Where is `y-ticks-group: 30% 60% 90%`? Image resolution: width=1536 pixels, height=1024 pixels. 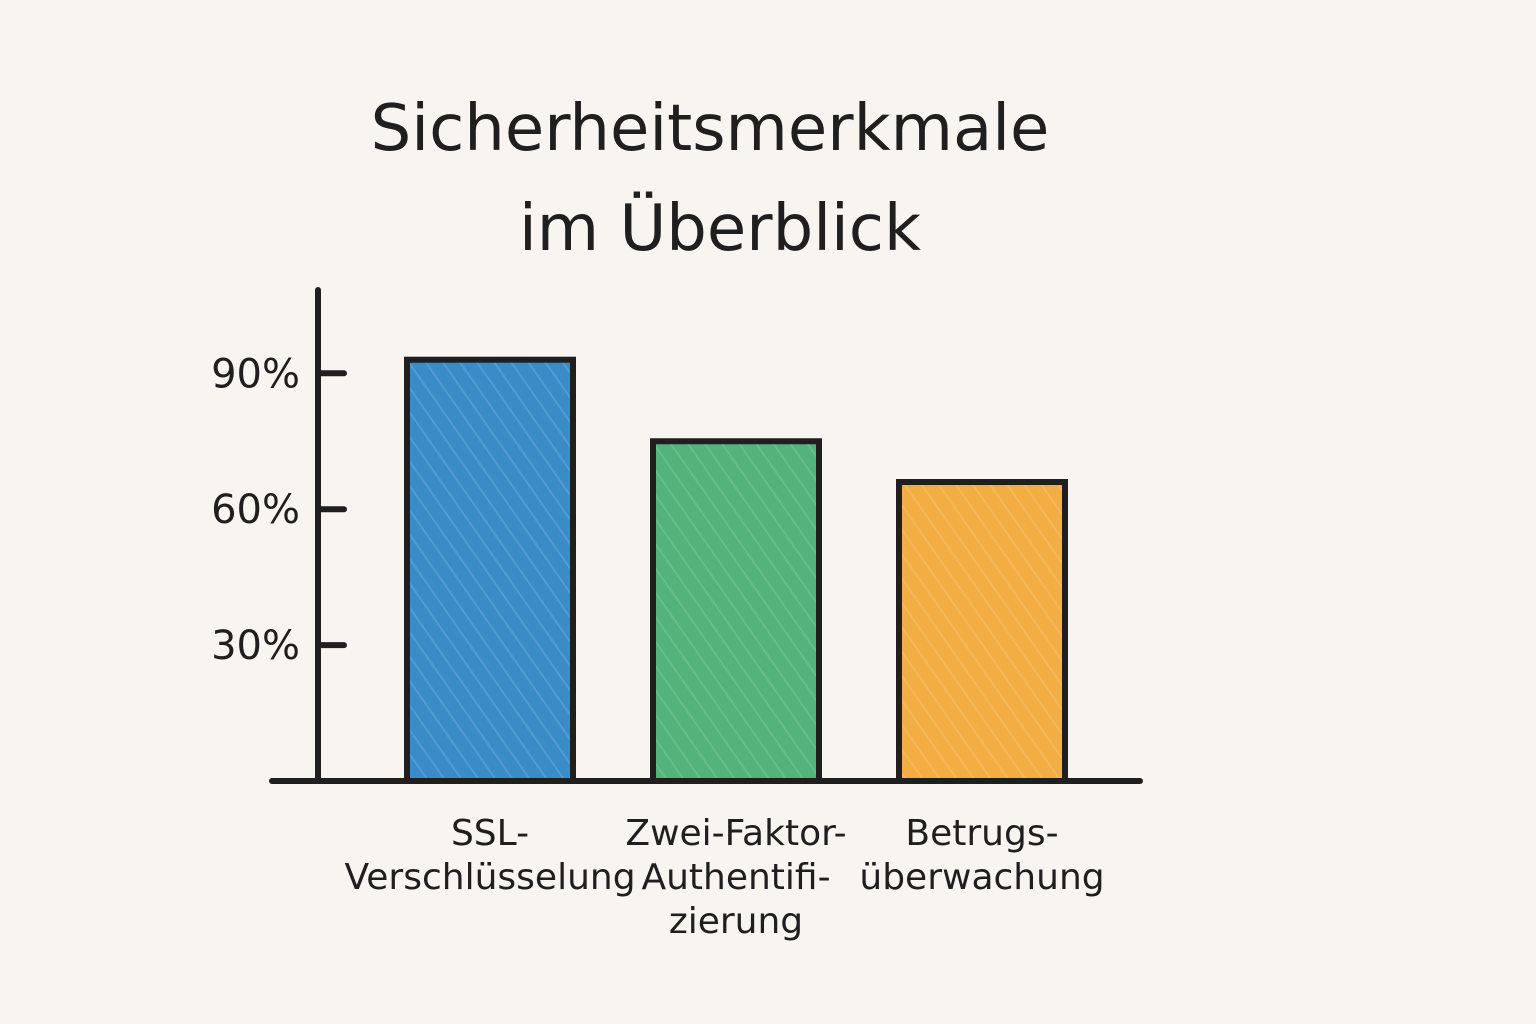 y-ticks-group: 30% 60% 90% is located at coordinates (279, 510).